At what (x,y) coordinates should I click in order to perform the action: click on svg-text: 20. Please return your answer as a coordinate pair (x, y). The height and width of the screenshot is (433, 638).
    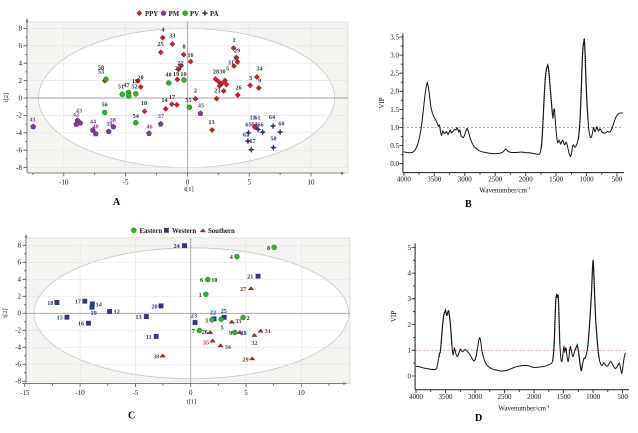
    Looking at the image, I should click on (140, 78).